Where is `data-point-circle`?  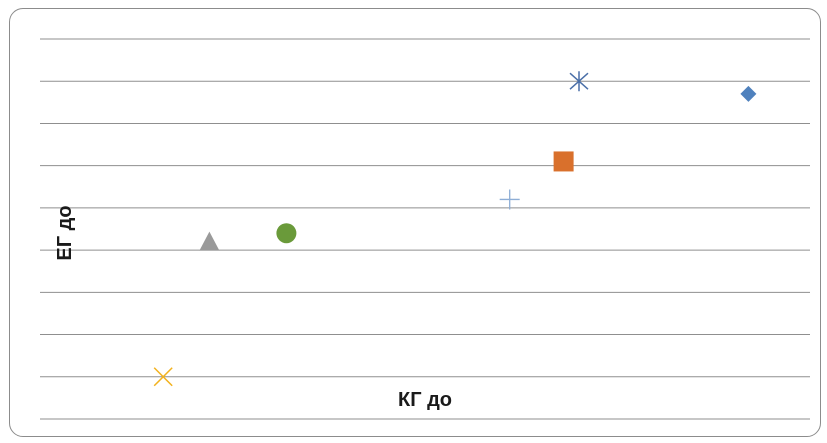 data-point-circle is located at coordinates (286, 233).